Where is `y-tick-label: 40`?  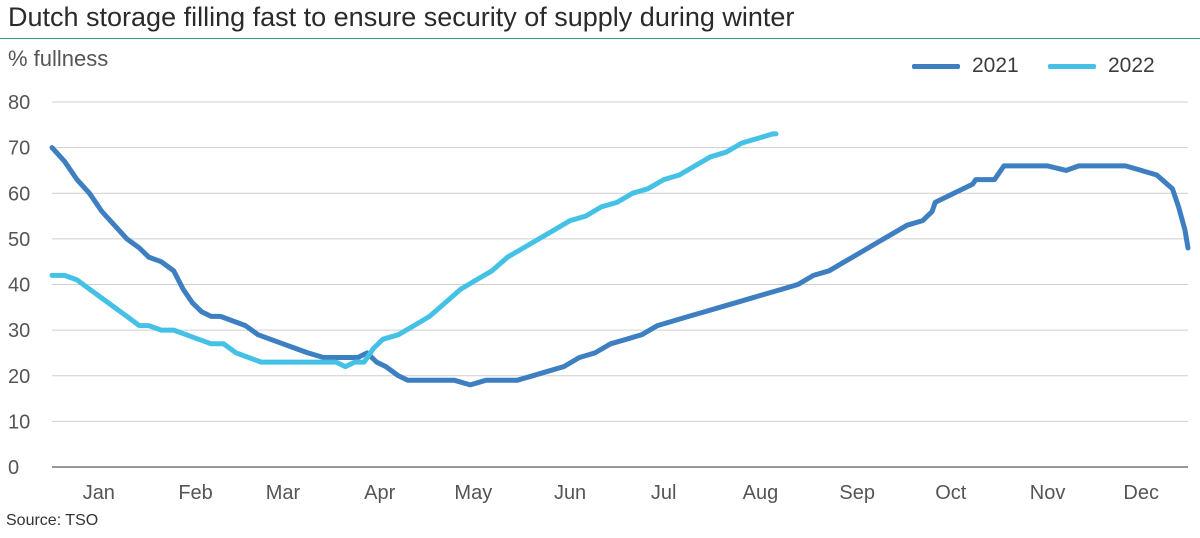
y-tick-label: 40 is located at coordinates (19, 286).